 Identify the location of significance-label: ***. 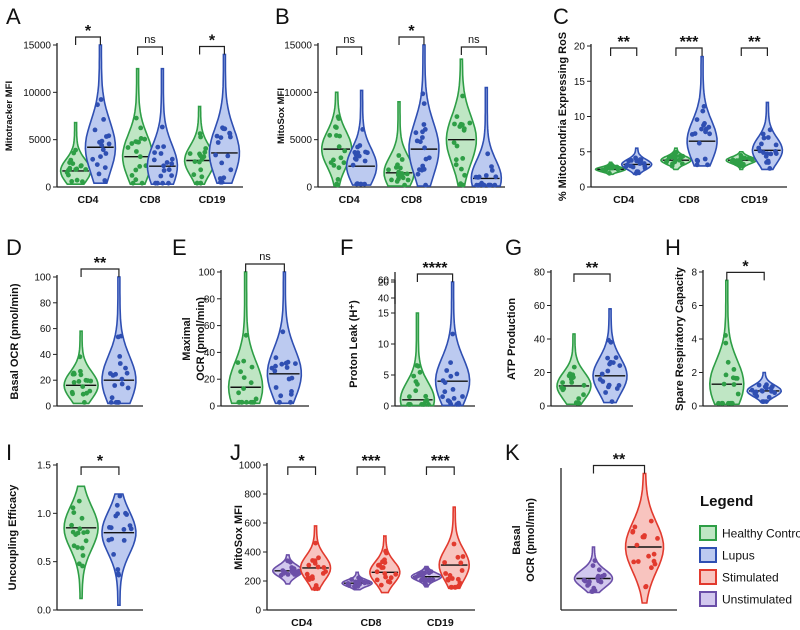
(689, 42).